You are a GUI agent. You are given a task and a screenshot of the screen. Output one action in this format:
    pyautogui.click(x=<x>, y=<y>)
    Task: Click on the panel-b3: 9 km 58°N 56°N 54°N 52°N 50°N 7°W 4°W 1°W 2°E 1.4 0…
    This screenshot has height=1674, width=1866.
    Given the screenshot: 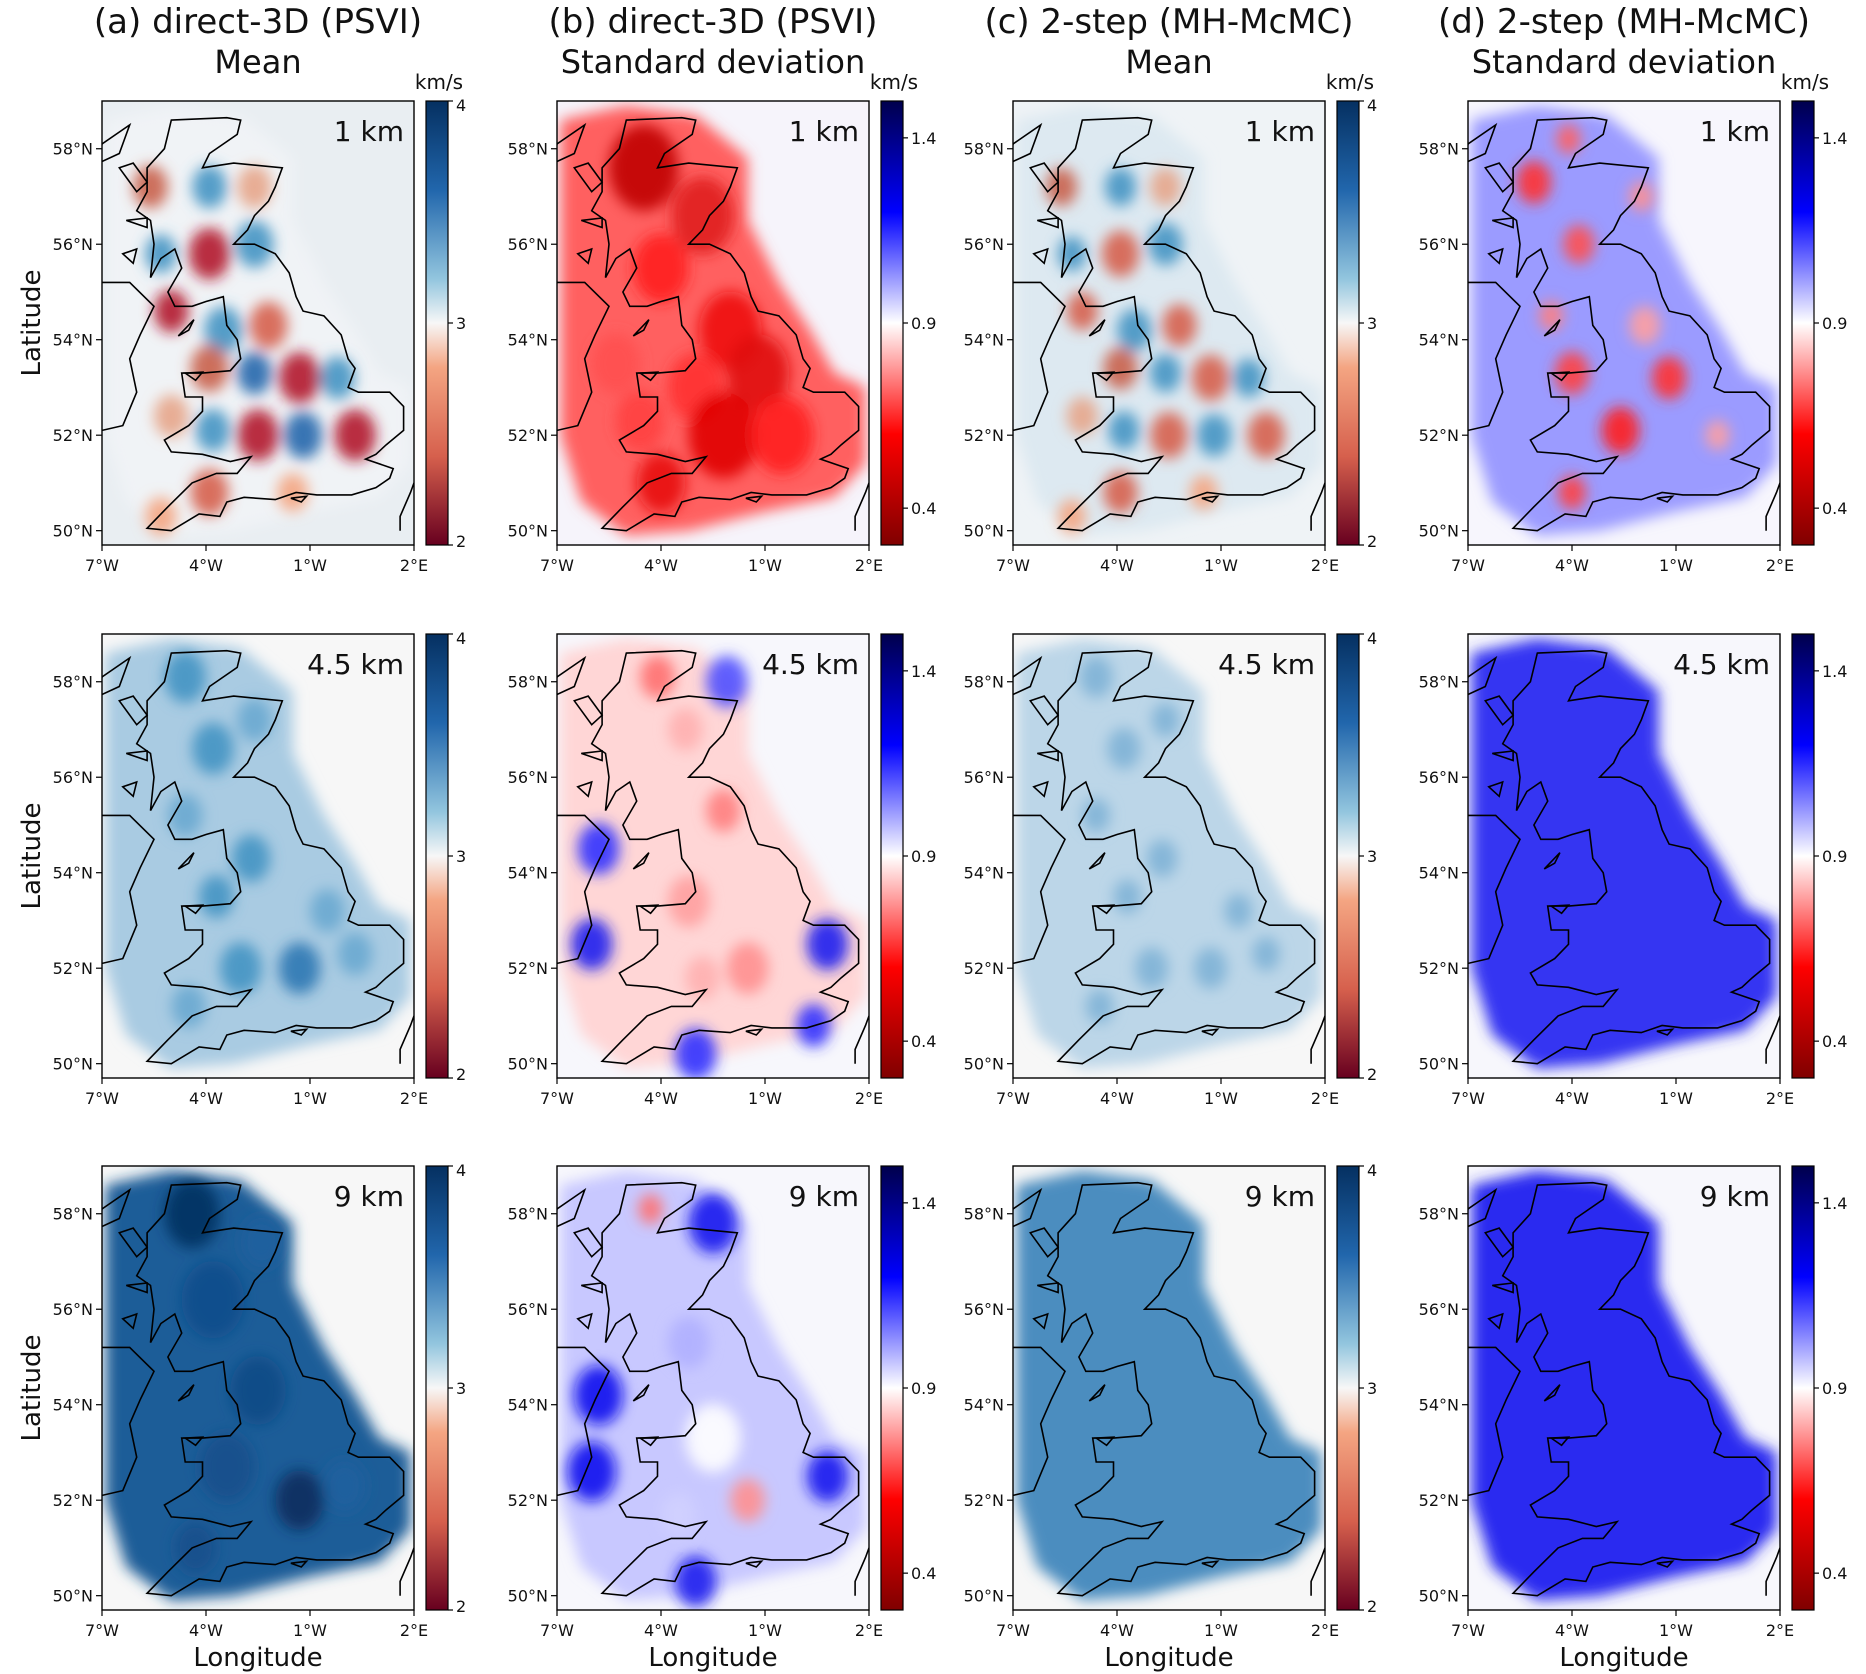 What is the action you would take?
    pyautogui.click(x=722, y=1419)
    